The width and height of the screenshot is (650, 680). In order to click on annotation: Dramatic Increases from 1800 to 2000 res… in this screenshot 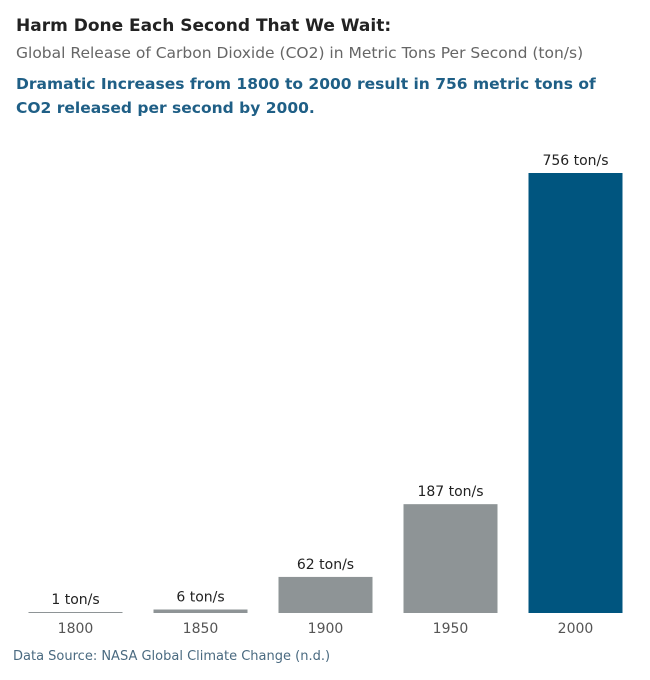, I will do `click(306, 96)`.